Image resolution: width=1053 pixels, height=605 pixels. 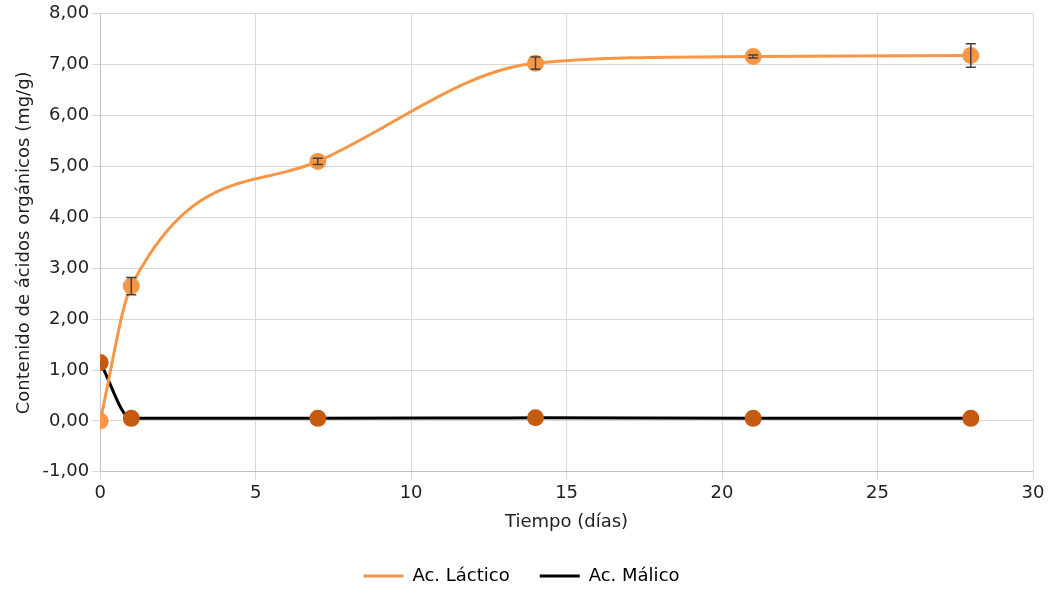 What do you see at coordinates (461, 574) in the screenshot?
I see `legend-label: Ac. Láctico` at bounding box center [461, 574].